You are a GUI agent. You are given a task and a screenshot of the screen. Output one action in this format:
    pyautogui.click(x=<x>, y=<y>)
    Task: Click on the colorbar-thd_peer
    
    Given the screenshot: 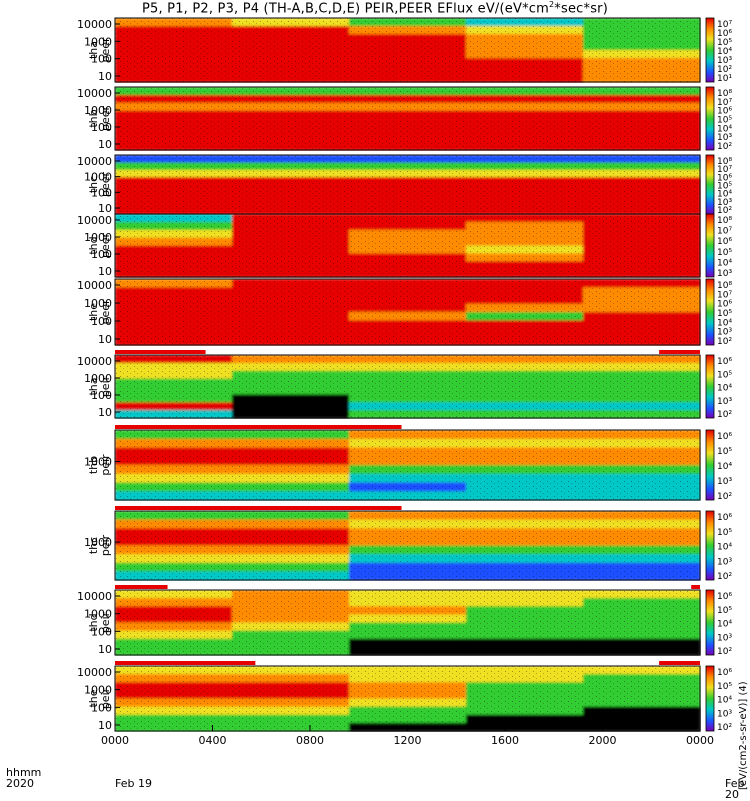 What is the action you would take?
    pyautogui.click(x=710, y=245)
    